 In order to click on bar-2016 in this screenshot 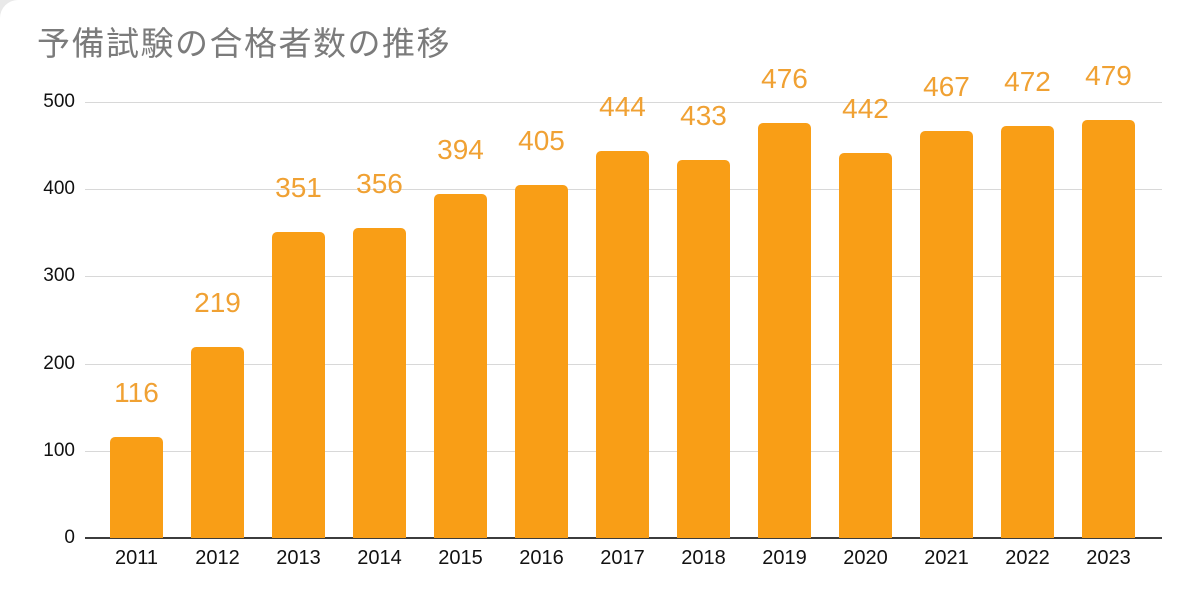, I will do `click(541, 361)`.